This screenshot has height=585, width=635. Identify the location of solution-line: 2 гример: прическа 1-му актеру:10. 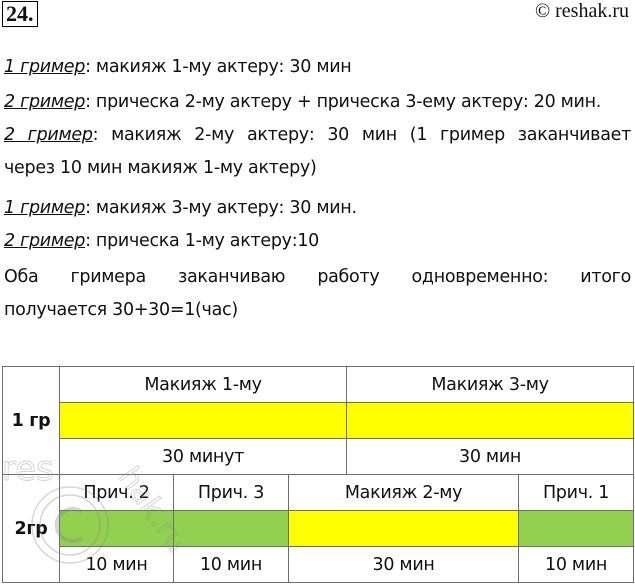
(317, 241).